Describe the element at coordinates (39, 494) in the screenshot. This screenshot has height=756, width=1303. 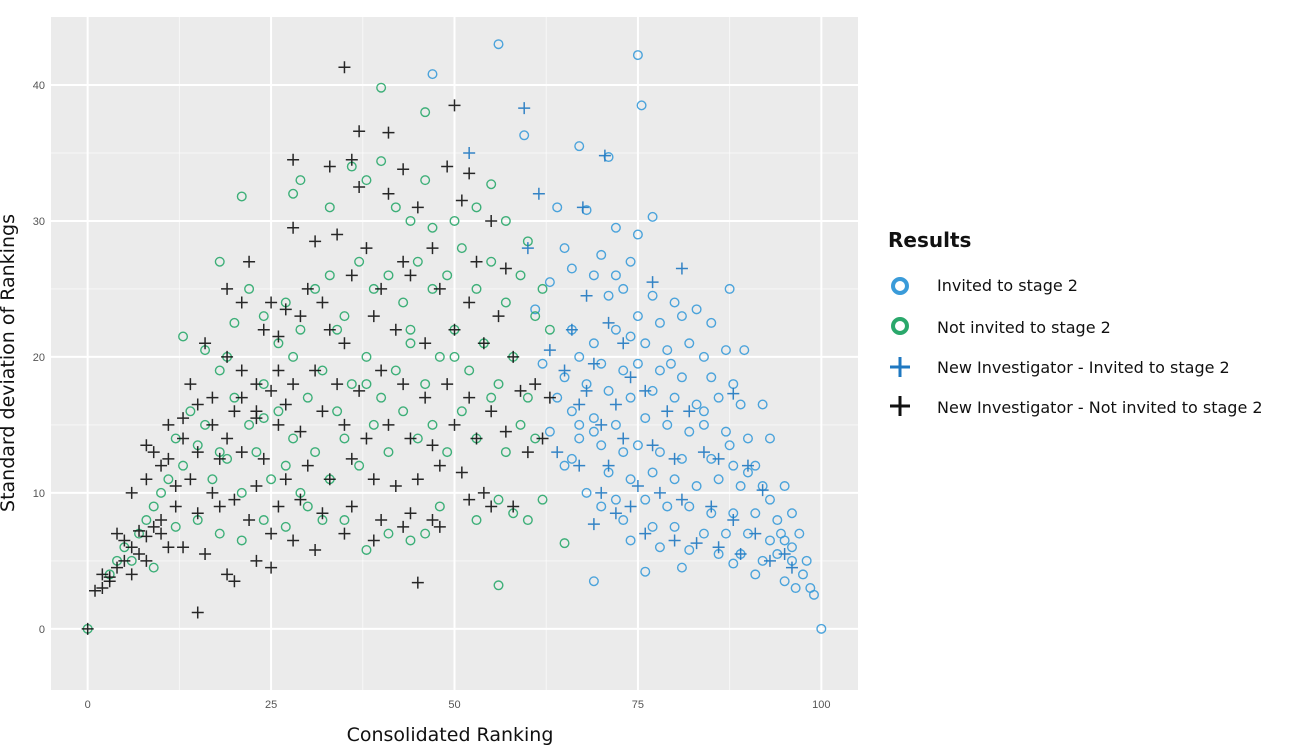
I see `y-tick-label: 10` at that location.